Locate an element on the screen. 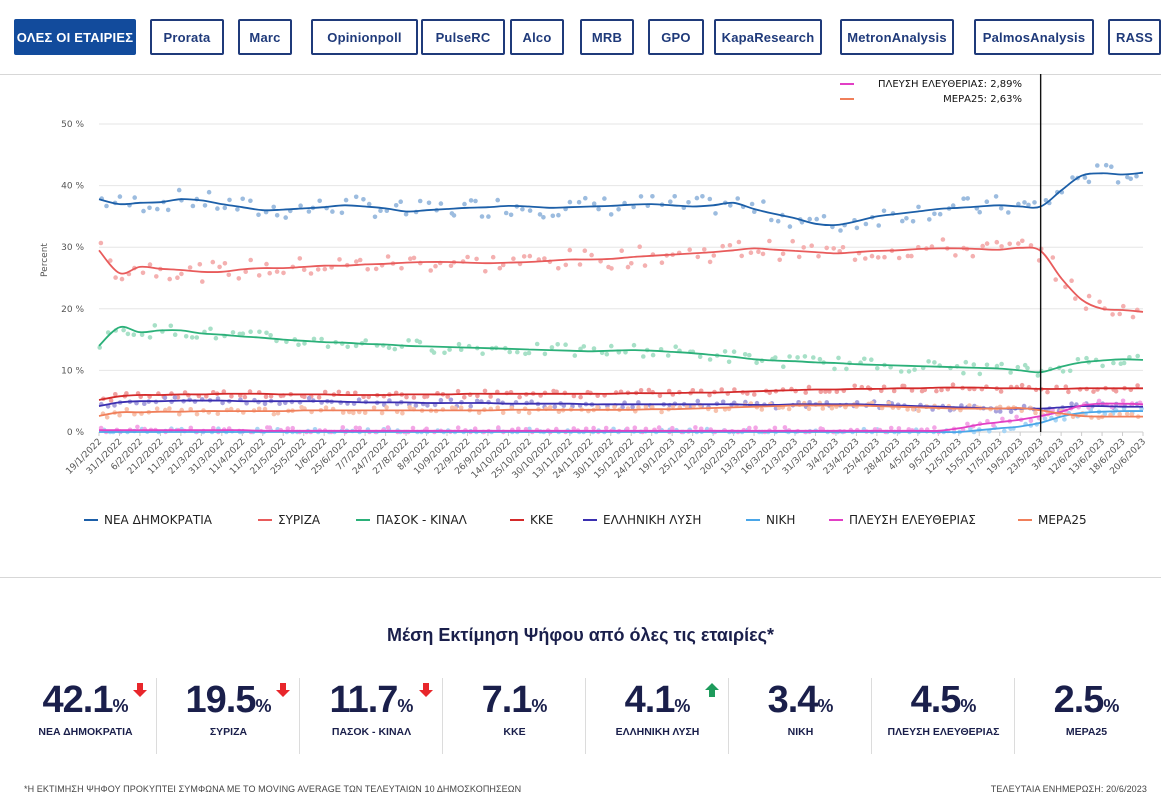  trend-up-arrow-icon is located at coordinates (712, 690).